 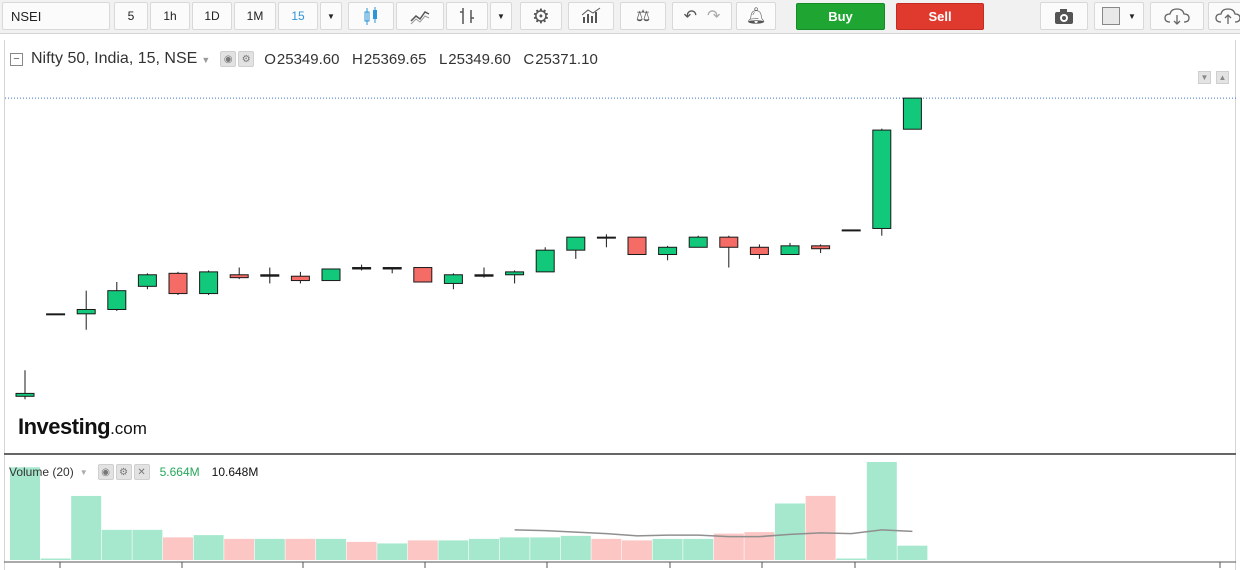 I want to click on compare-button: ⚖, so click(x=643, y=16).